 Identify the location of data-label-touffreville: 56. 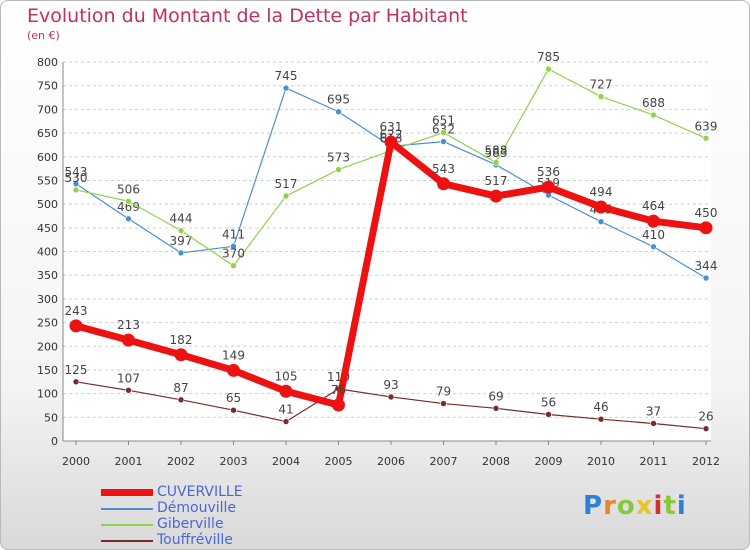
(548, 402).